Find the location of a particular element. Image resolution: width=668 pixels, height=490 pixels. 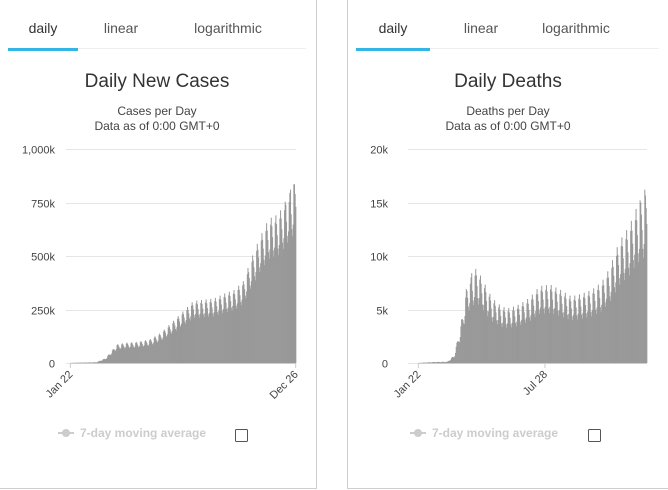

scale-tabs: daily linear logarithmic is located at coordinates (507, 29).